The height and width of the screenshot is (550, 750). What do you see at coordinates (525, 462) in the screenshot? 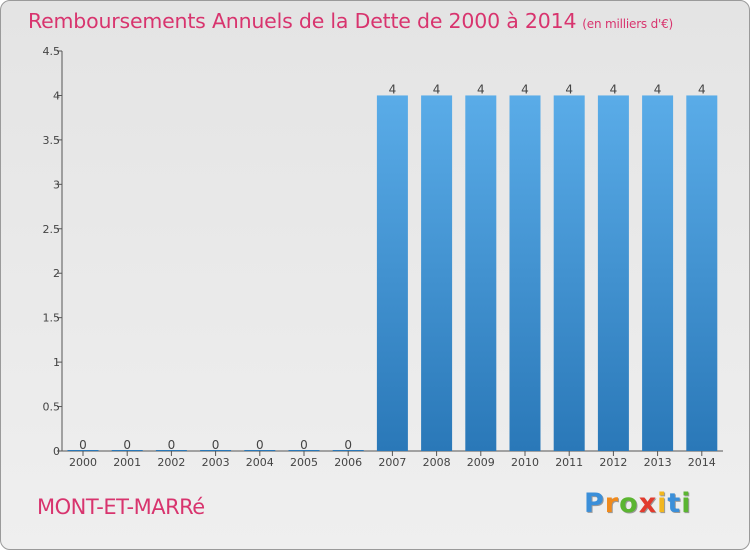
I see `x-tick-label: 2010` at bounding box center [525, 462].